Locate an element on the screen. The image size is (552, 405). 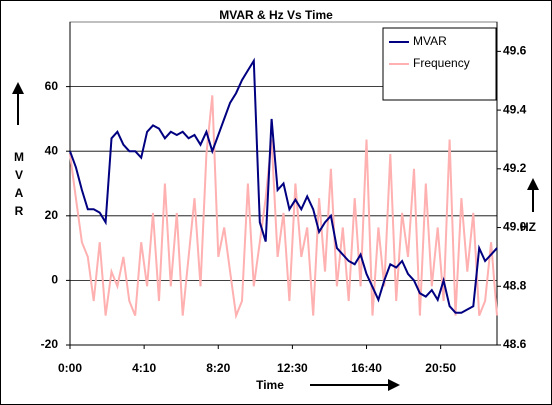
x-tick-label: 8:20 is located at coordinates (218, 368).